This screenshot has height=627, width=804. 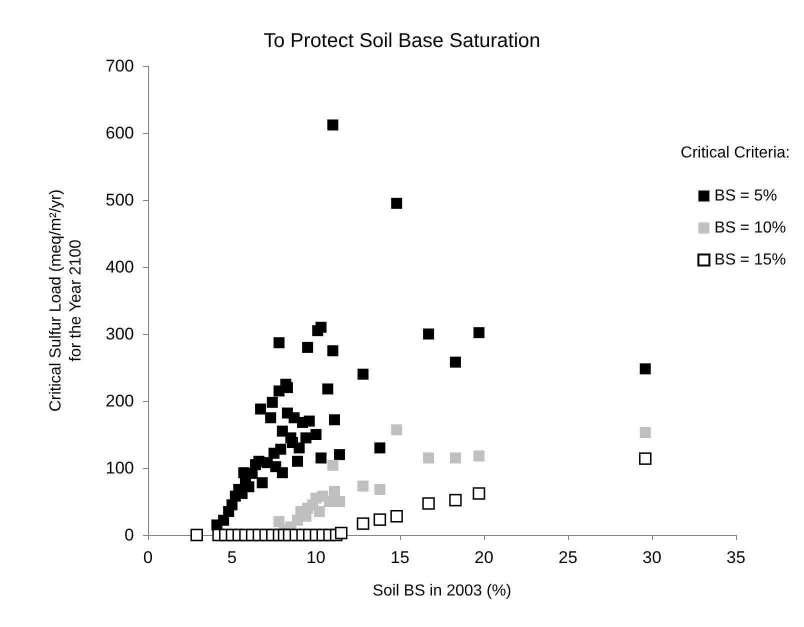 What do you see at coordinates (484, 557) in the screenshot?
I see `x-tick-label: 20` at bounding box center [484, 557].